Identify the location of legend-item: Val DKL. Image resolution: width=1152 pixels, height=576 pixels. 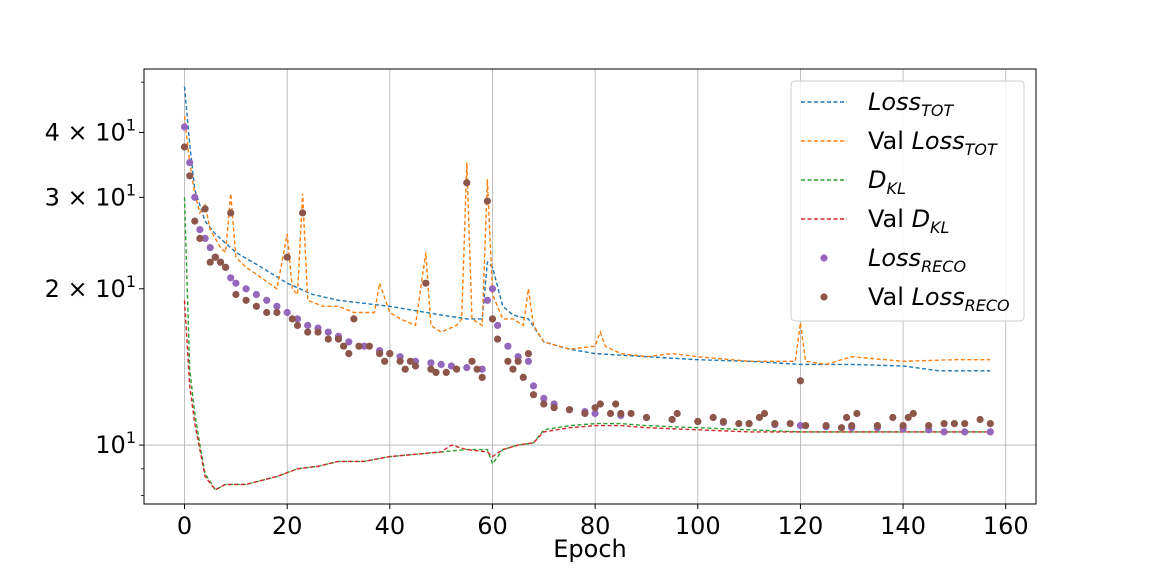
(875, 221).